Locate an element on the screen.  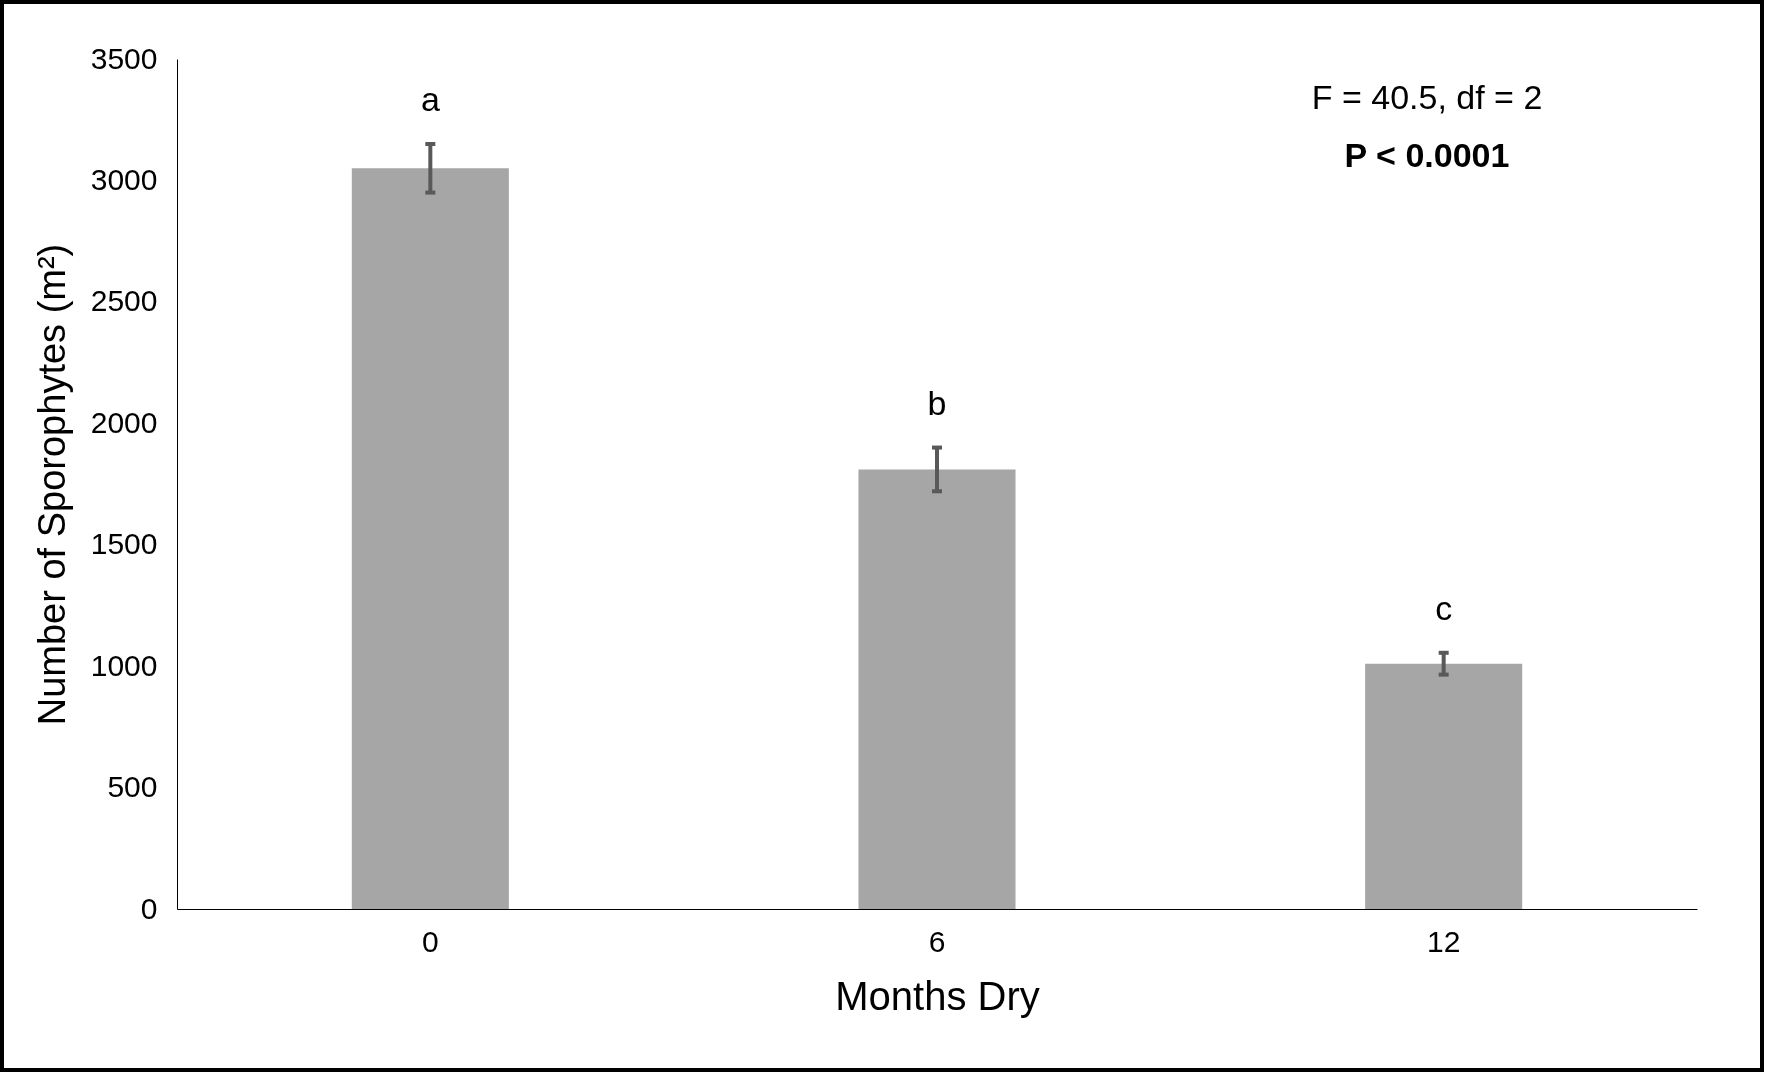
y-tick-label: 500 is located at coordinates (132, 787).